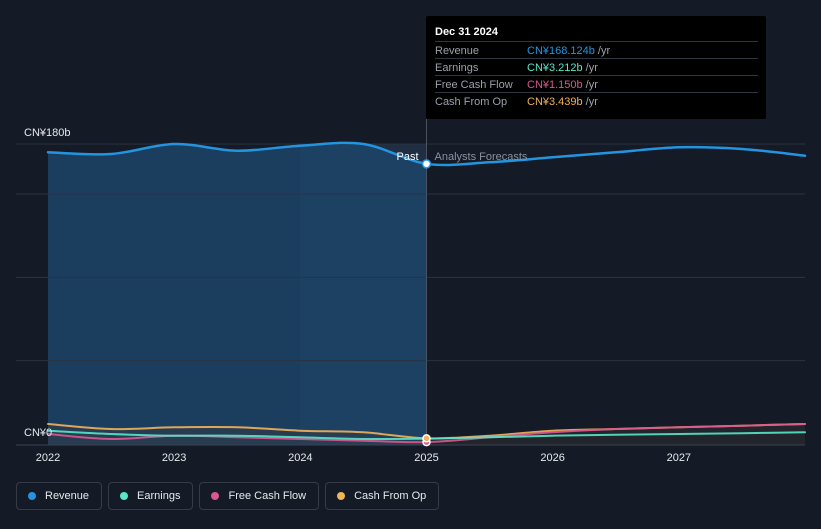  What do you see at coordinates (267, 496) in the screenshot?
I see `legend-label: Free Cash Flow` at bounding box center [267, 496].